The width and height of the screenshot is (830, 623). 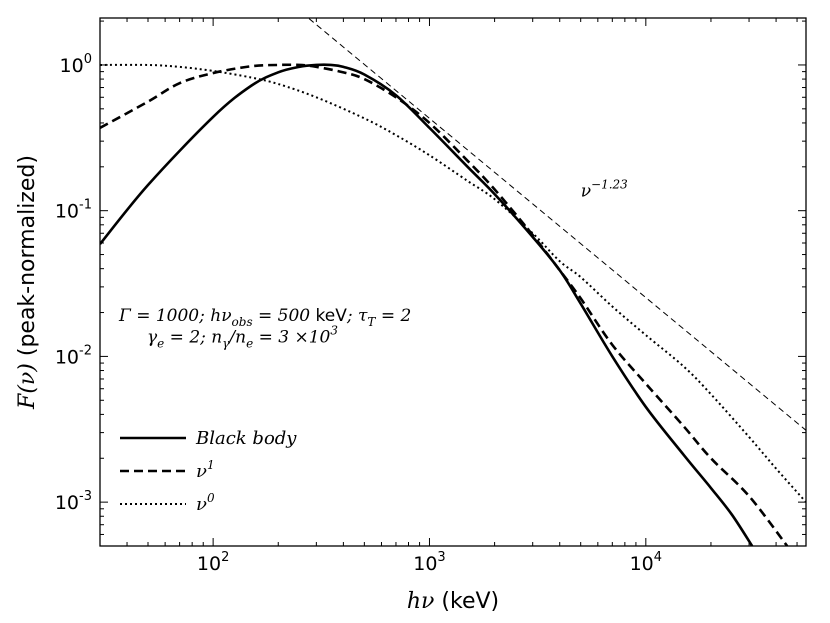 What do you see at coordinates (604, 190) in the screenshot?
I see `power-law-label: ν−1.23` at bounding box center [604, 190].